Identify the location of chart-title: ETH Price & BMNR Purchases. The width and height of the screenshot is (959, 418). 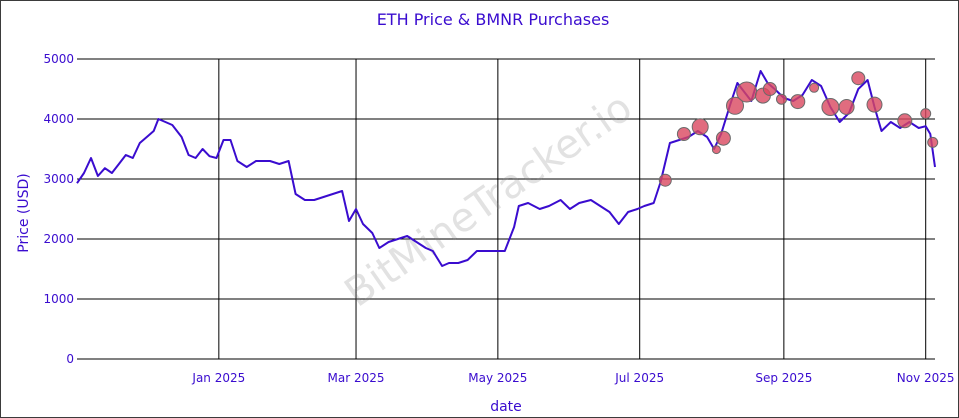
(493, 19).